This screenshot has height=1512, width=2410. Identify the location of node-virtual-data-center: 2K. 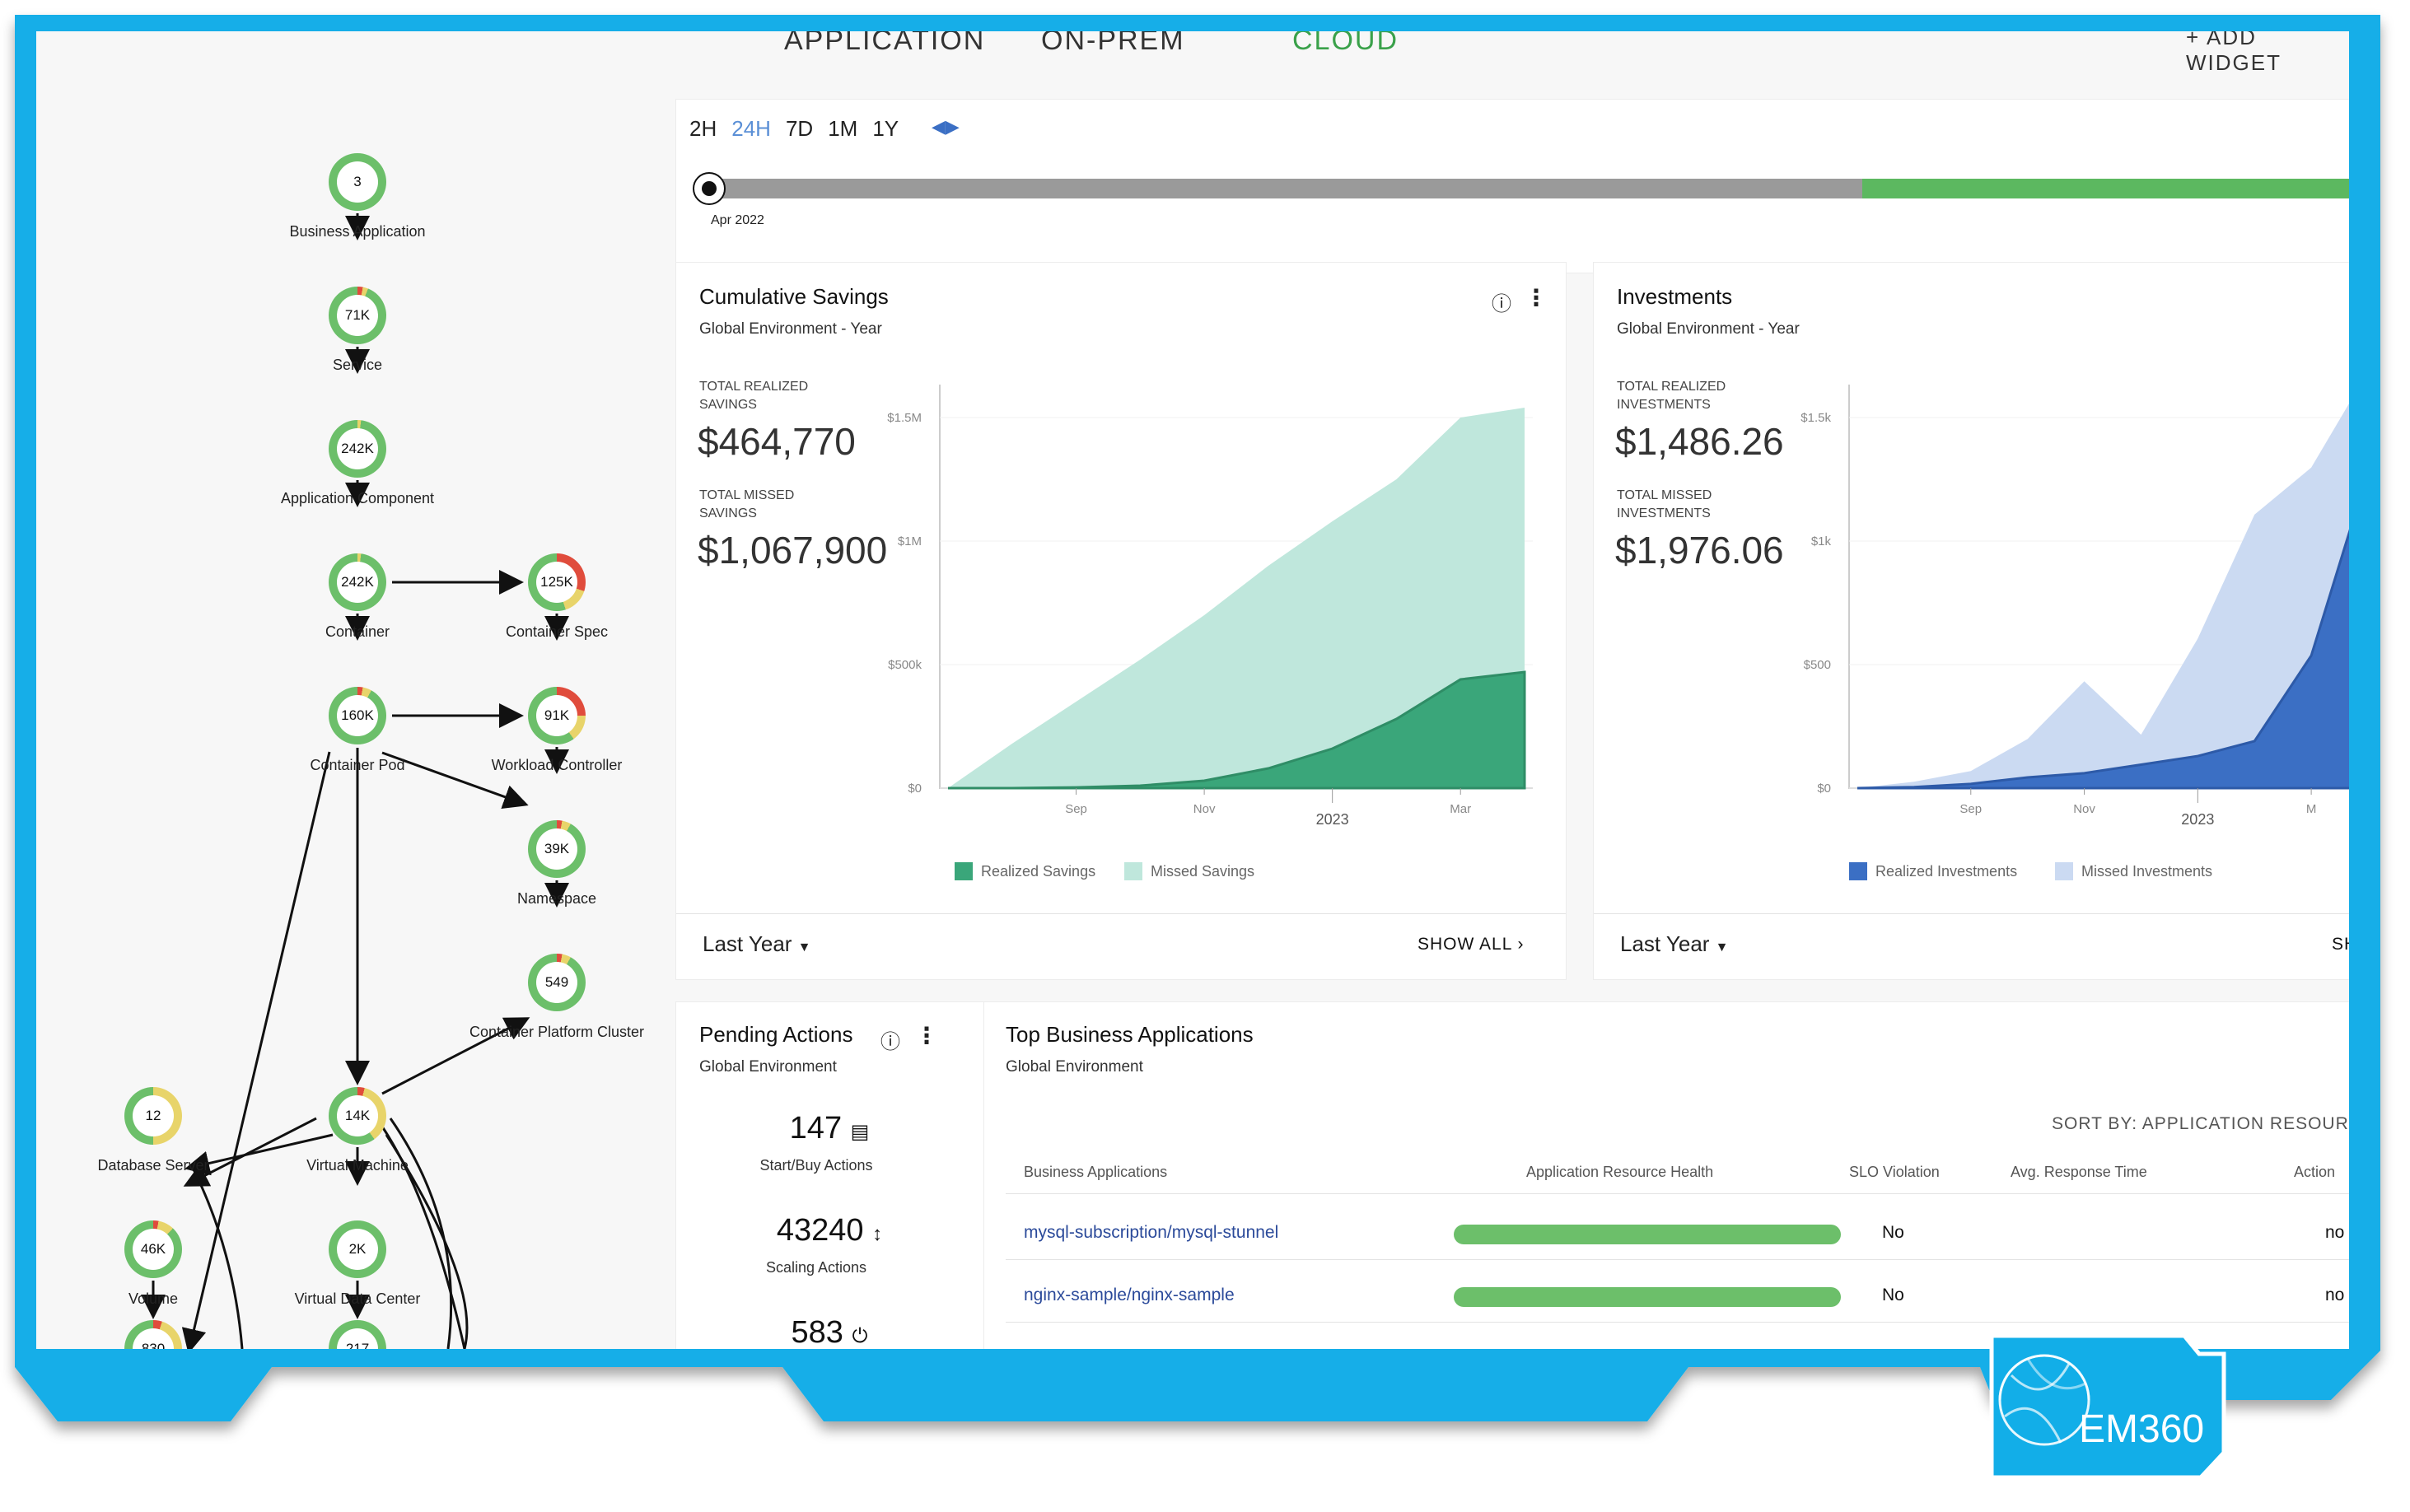
(357, 1249).